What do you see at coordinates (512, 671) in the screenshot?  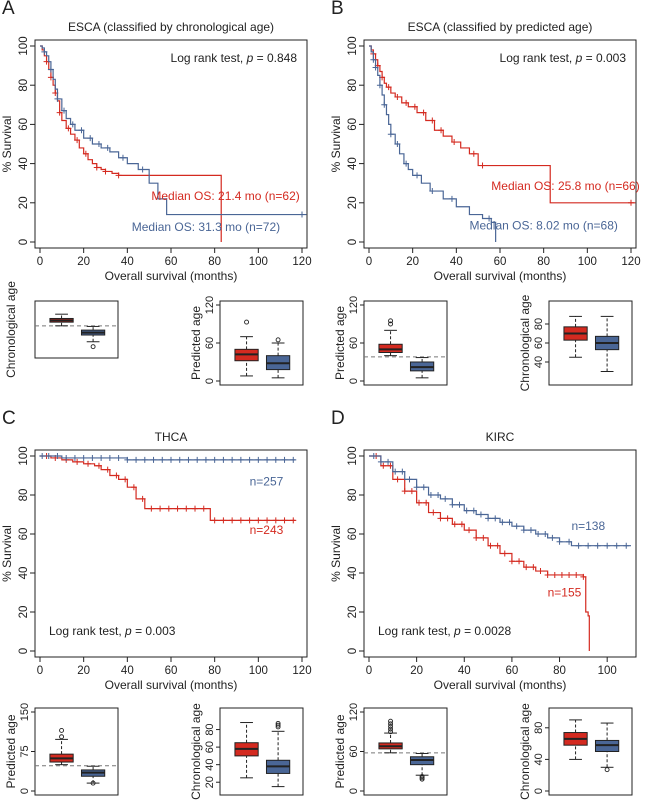 I see `x-tick-label: 60` at bounding box center [512, 671].